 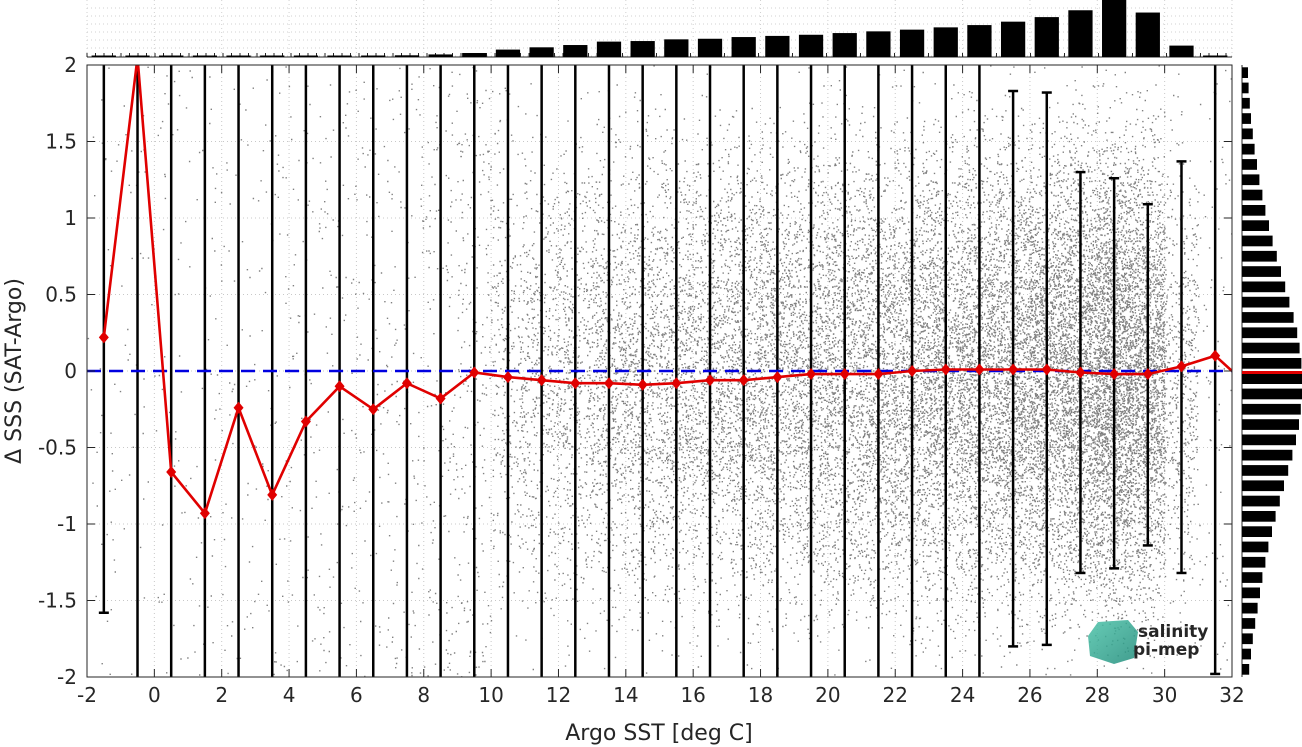 What do you see at coordinates (57, 601) in the screenshot?
I see `y-tick-label: -1.5` at bounding box center [57, 601].